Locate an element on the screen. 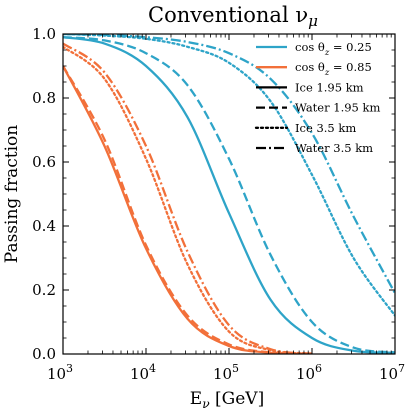 The height and width of the screenshot is (420, 415). y-tick-label: 0.4 is located at coordinates (44, 226).